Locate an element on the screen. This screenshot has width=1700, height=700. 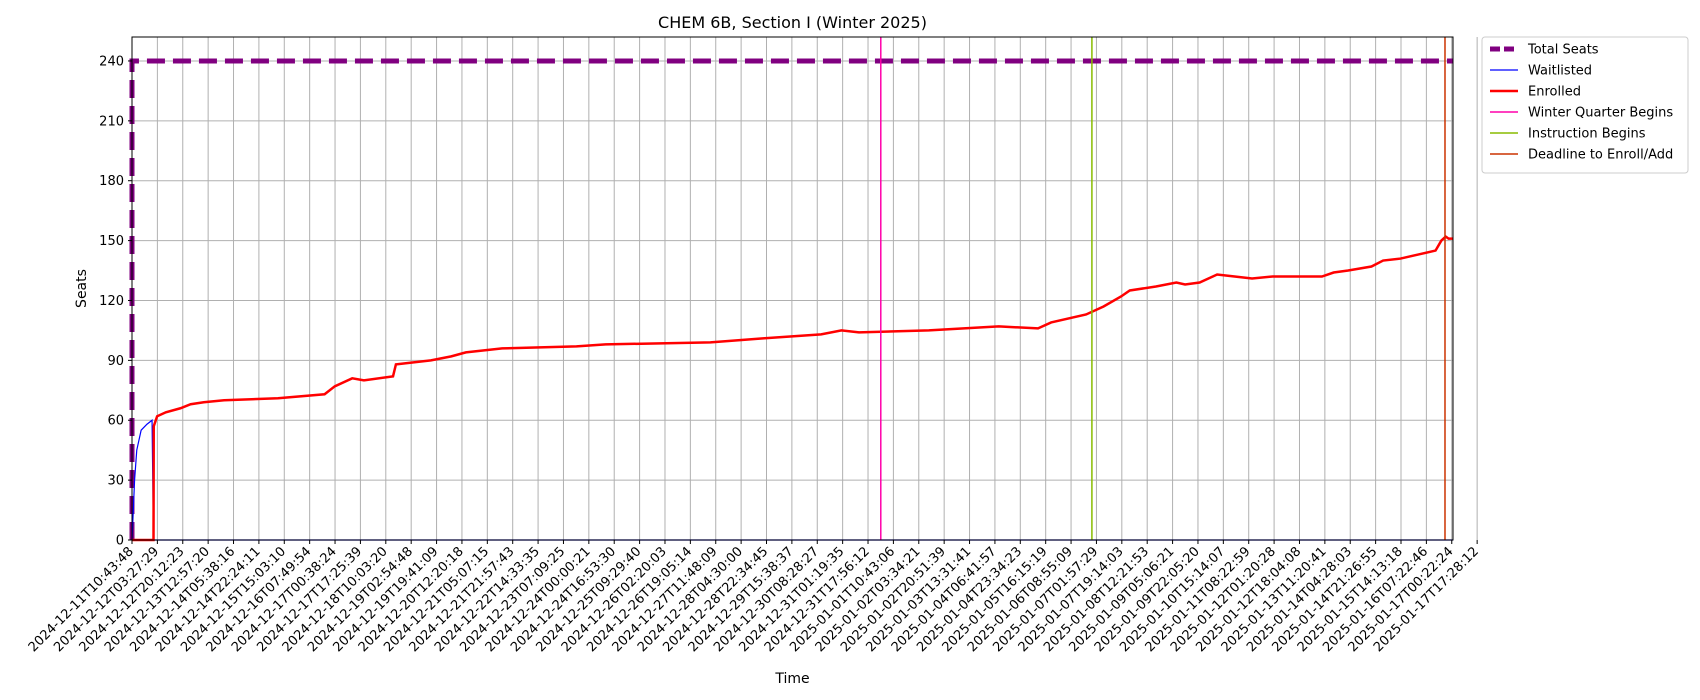
chart-title: CHEM 6B, Section I (Winter 2025) is located at coordinates (792, 22).